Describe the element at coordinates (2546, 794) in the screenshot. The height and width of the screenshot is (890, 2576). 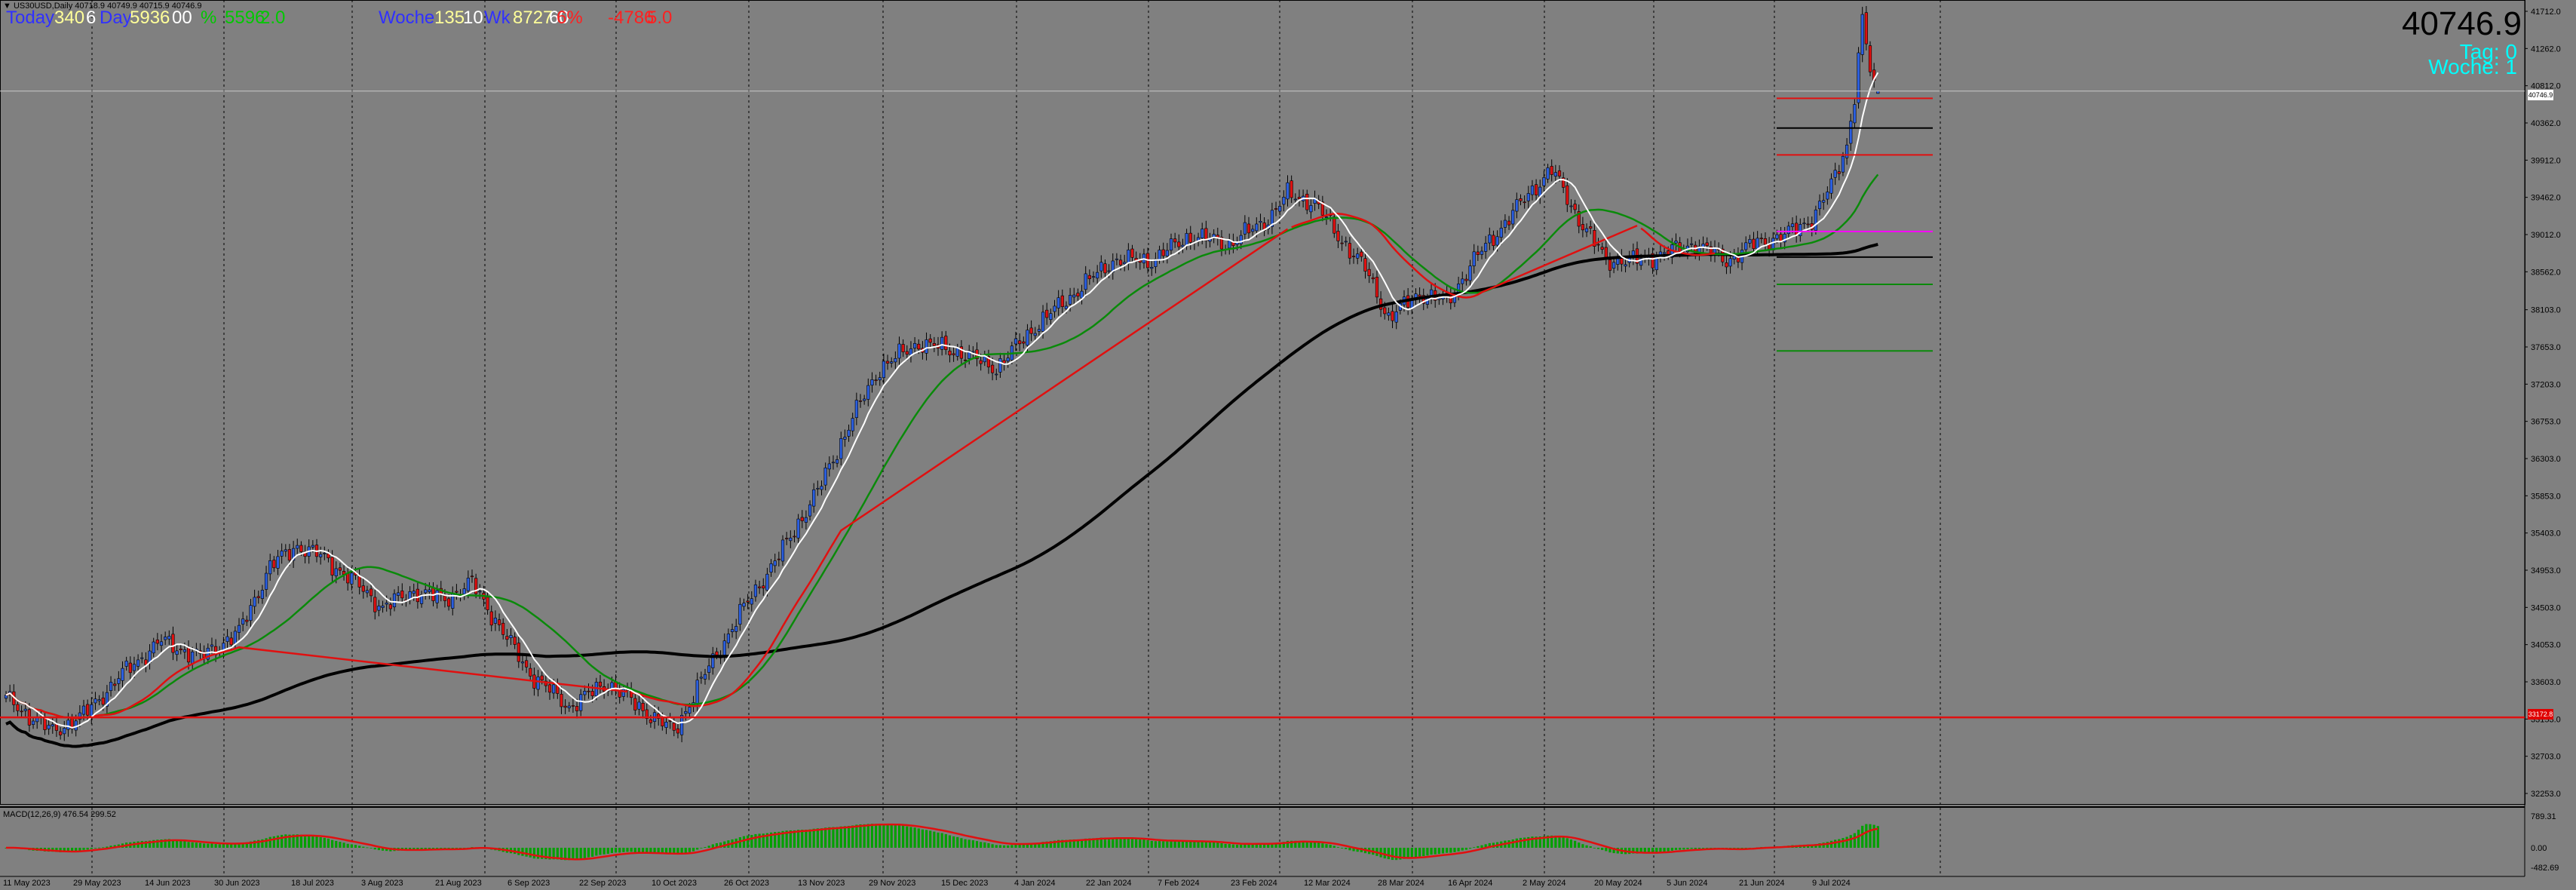
I see `price-axis-label: 32253.0` at that location.